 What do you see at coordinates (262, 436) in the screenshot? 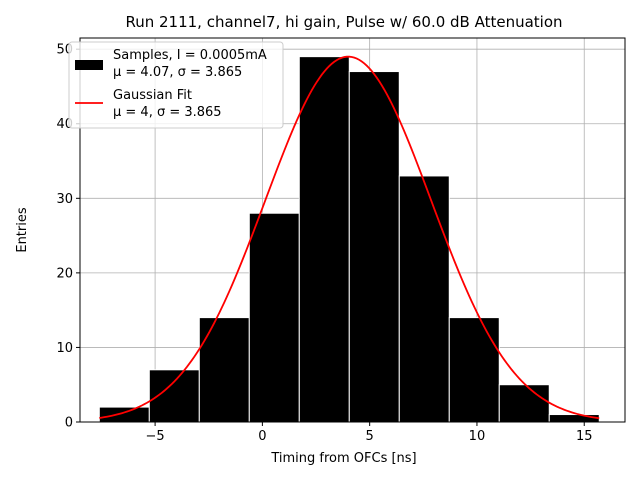
I see `x-tick-label: 0` at bounding box center [262, 436].